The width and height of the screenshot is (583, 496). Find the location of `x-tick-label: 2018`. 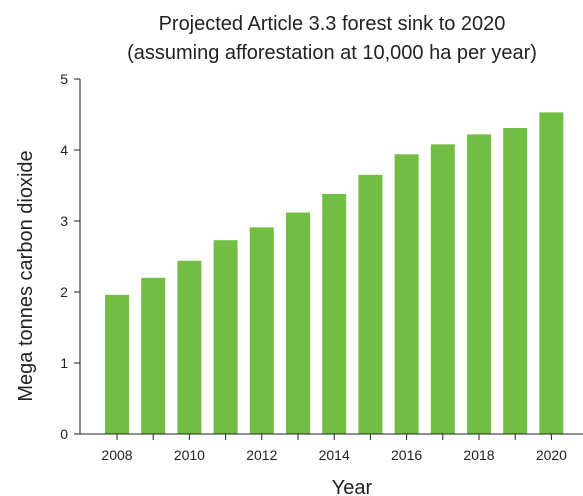

x-tick-label: 2018 is located at coordinates (478, 455).